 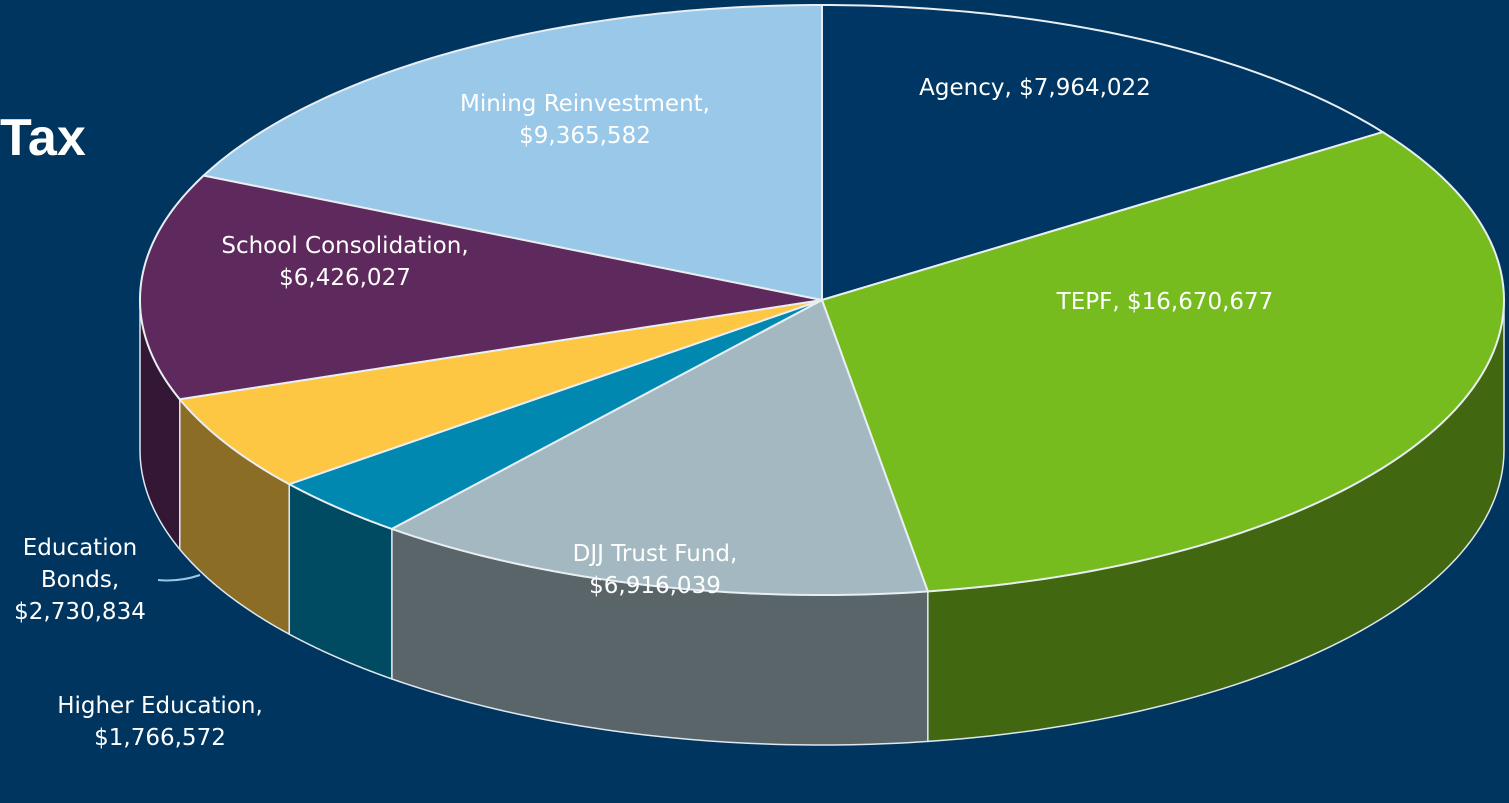 What do you see at coordinates (1200, 302) in the screenshot?
I see `value-label: $16,670,677` at bounding box center [1200, 302].